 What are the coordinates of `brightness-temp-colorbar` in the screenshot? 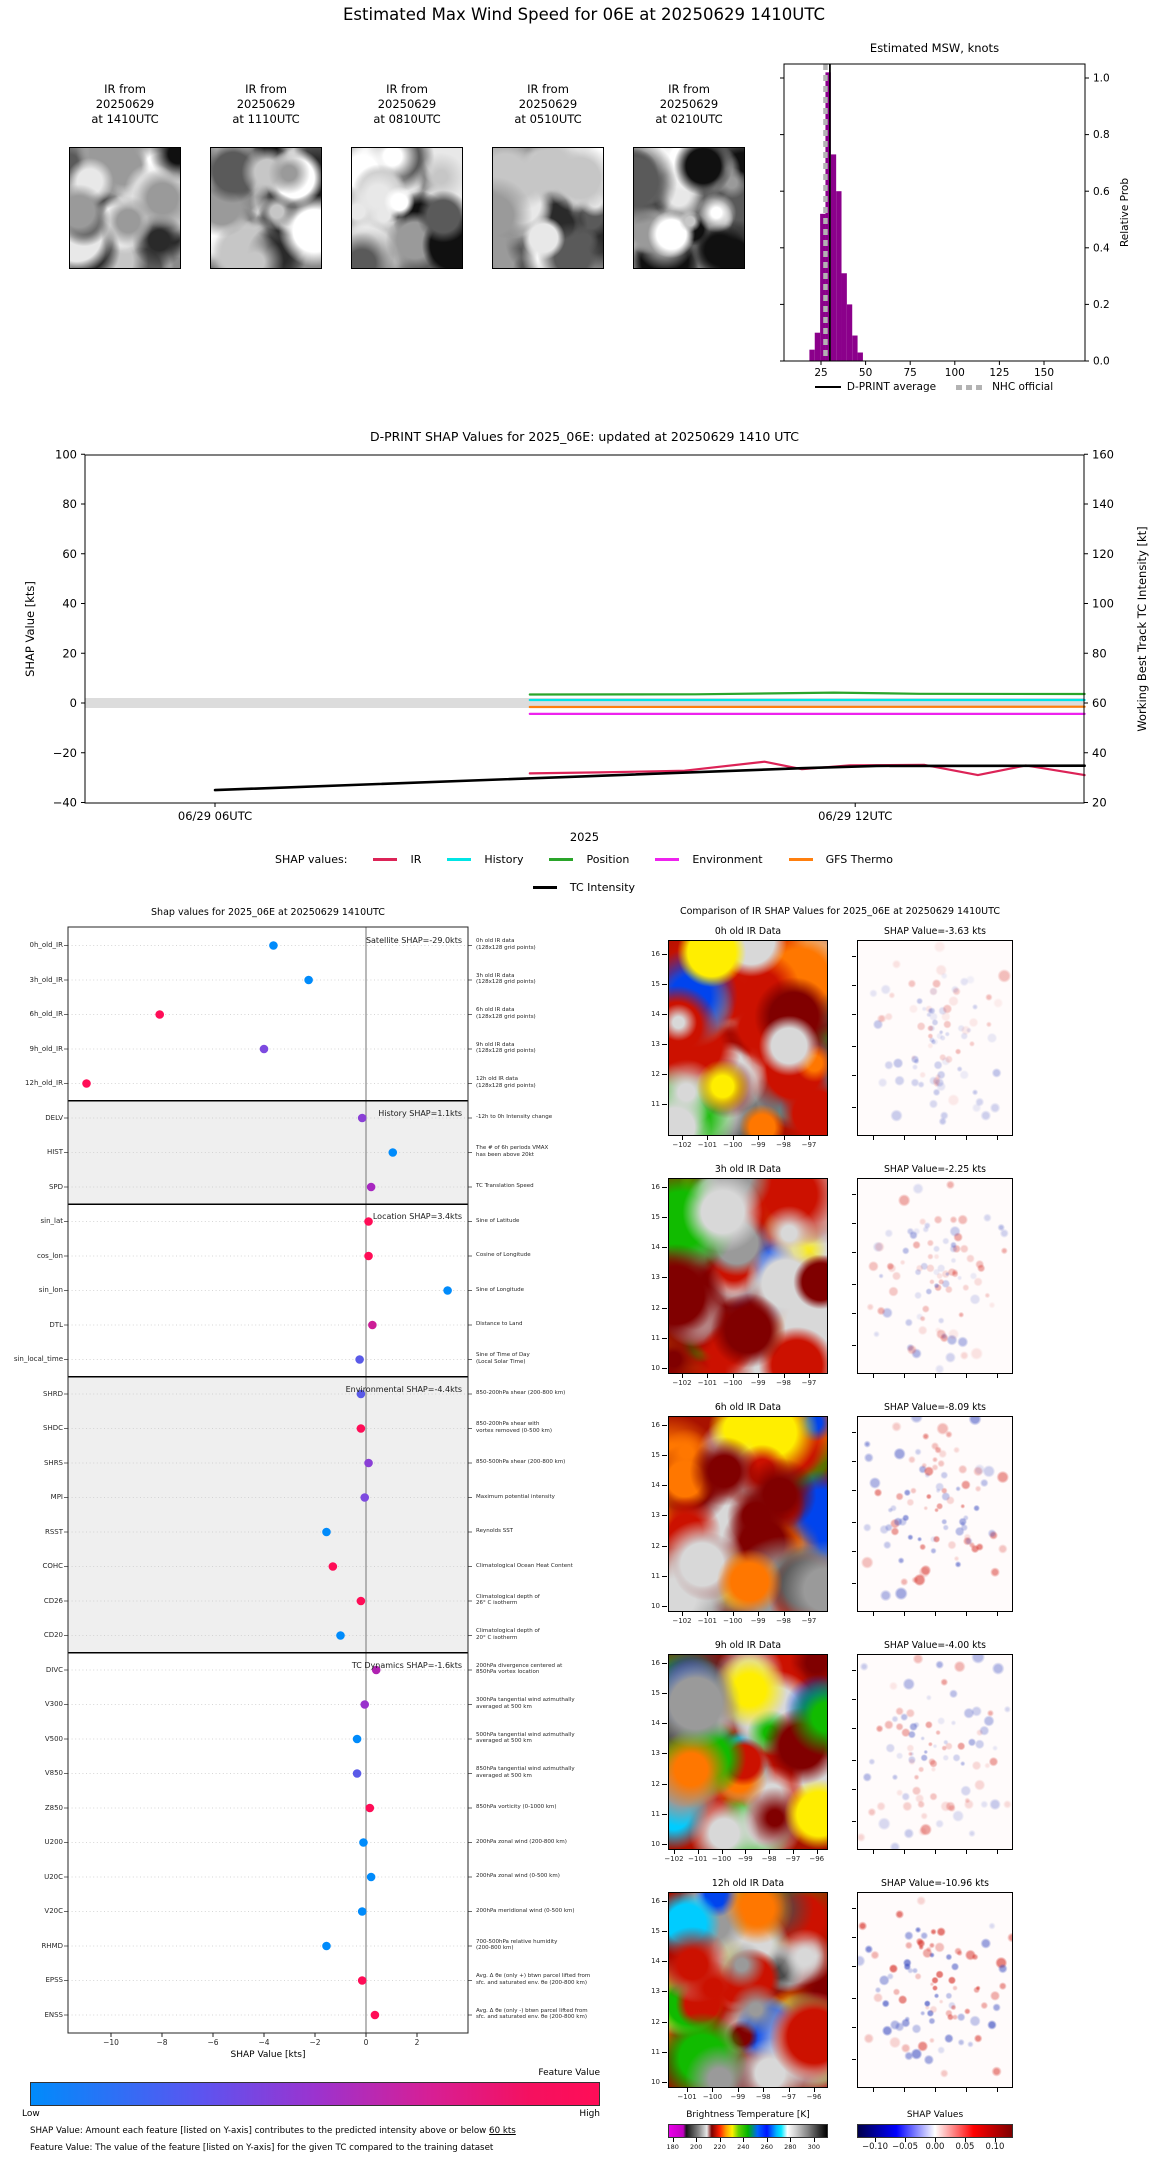 It's located at (748, 2131).